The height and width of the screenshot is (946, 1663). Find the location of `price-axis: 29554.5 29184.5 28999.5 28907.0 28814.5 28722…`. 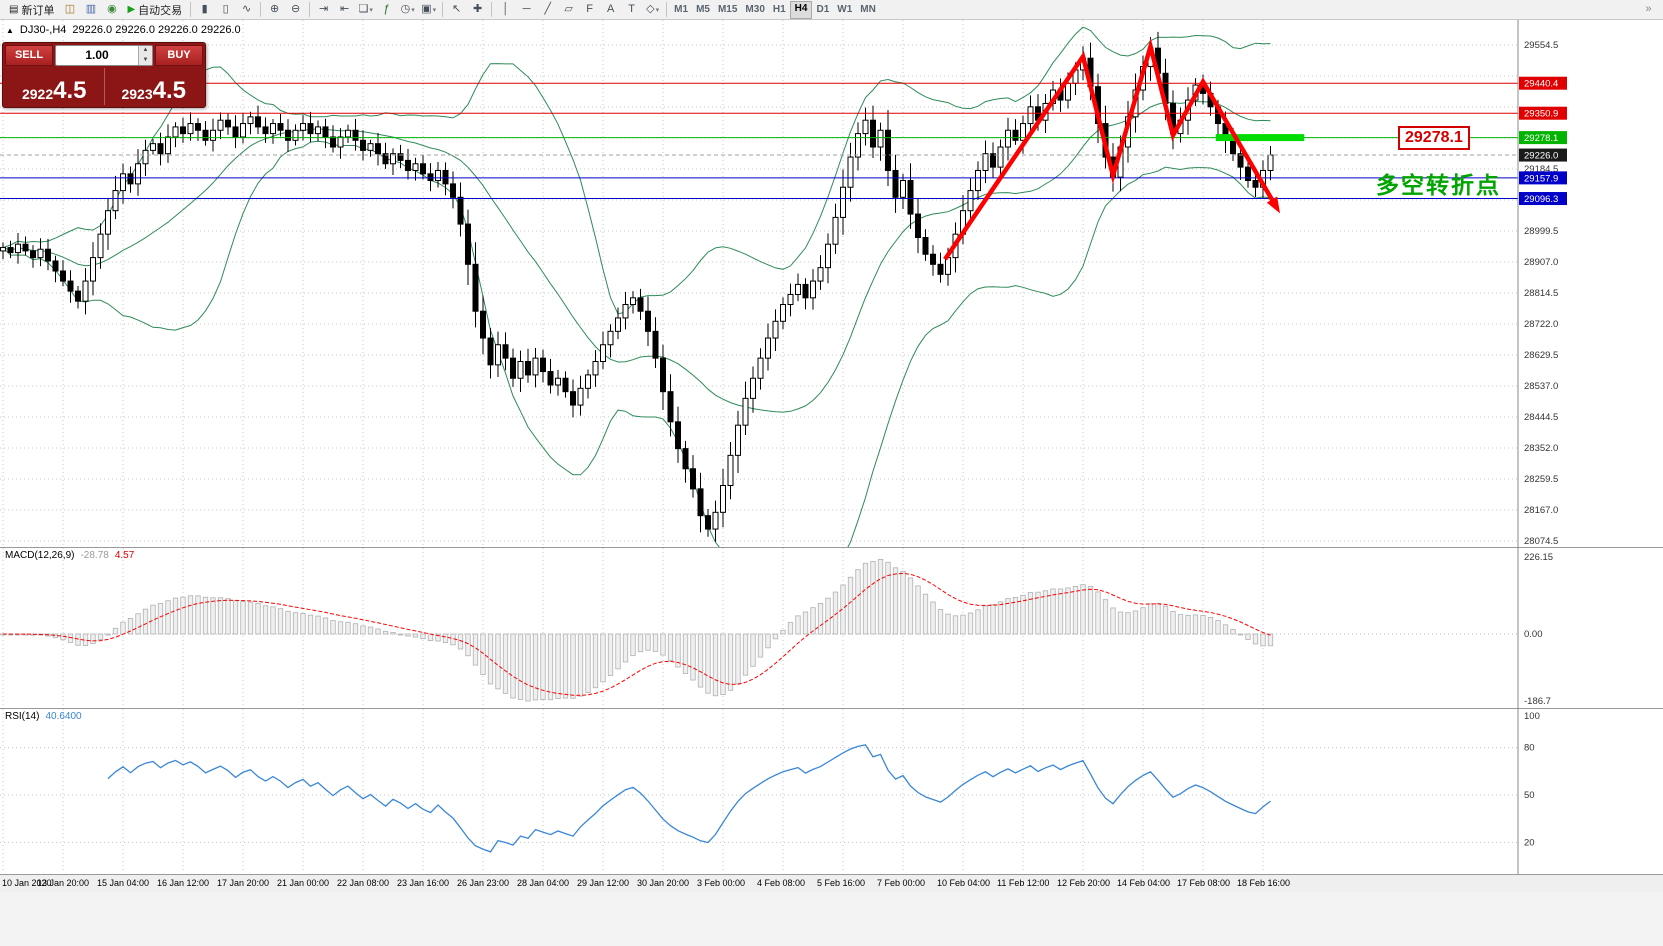

price-axis: 29554.5 29184.5 28999.5 28907.0 28814.5 28722… is located at coordinates (1542, 283).